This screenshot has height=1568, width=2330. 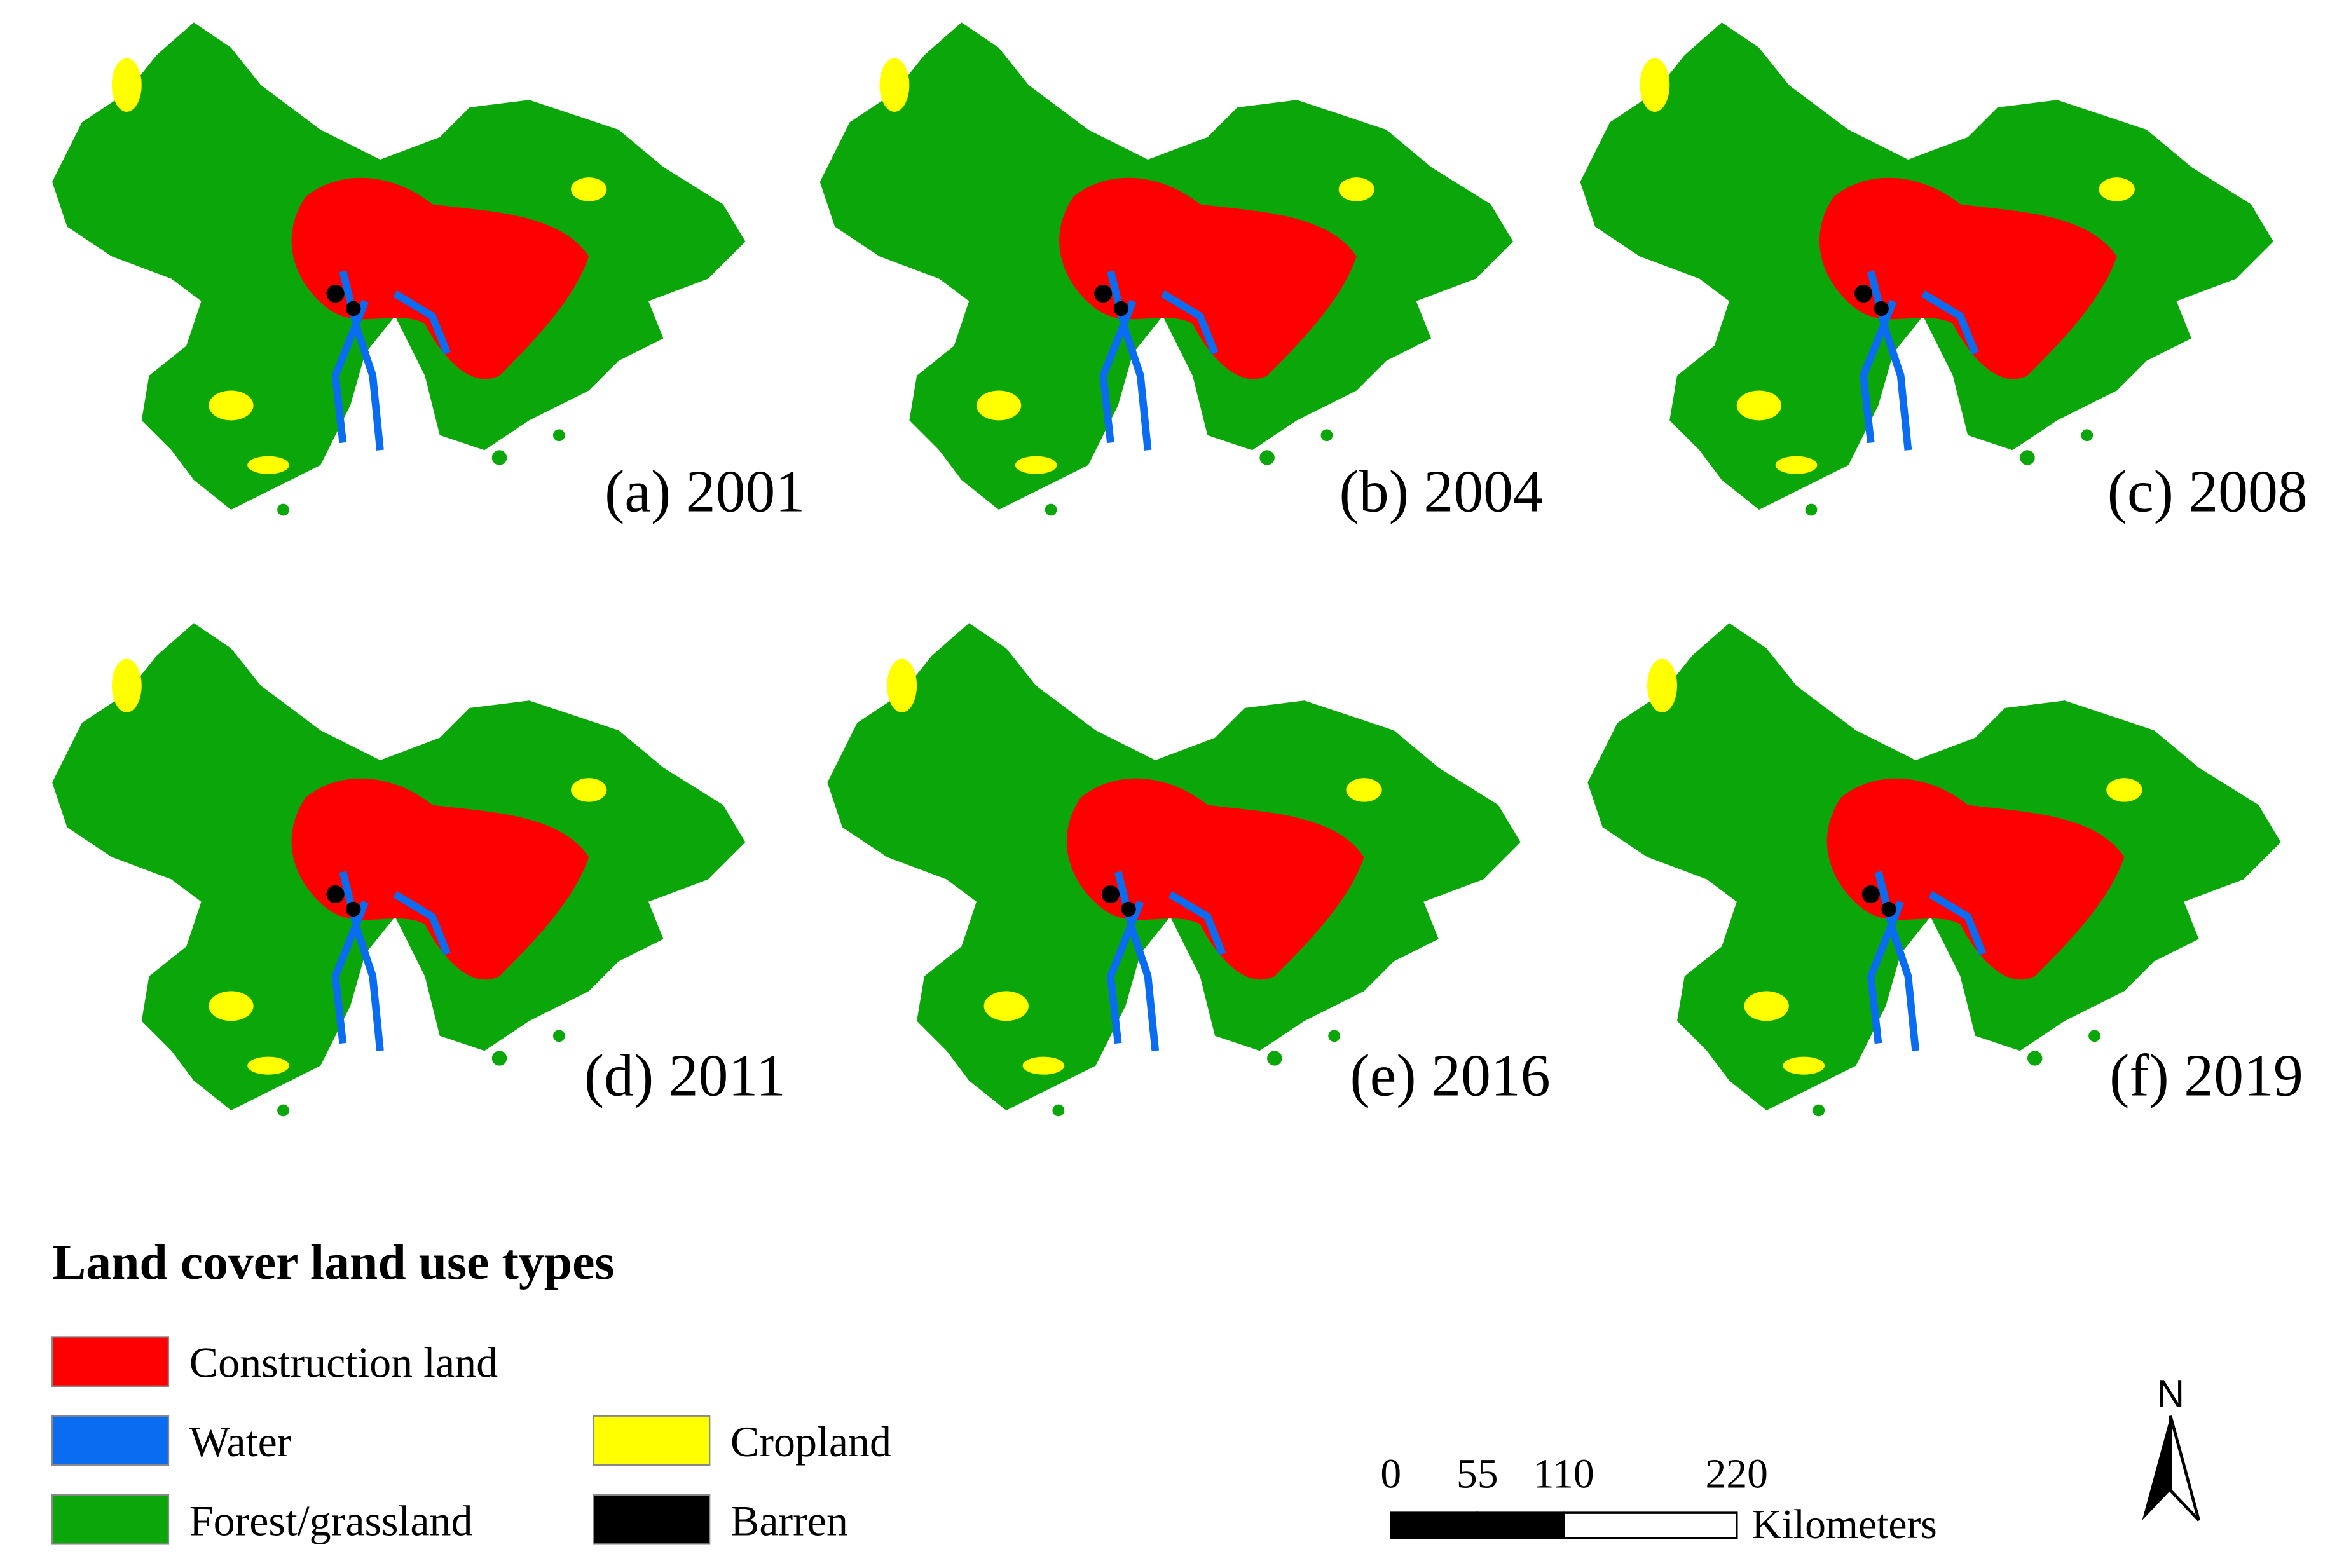 I want to click on panel-label: (e) 2016, so click(x=1450, y=1076).